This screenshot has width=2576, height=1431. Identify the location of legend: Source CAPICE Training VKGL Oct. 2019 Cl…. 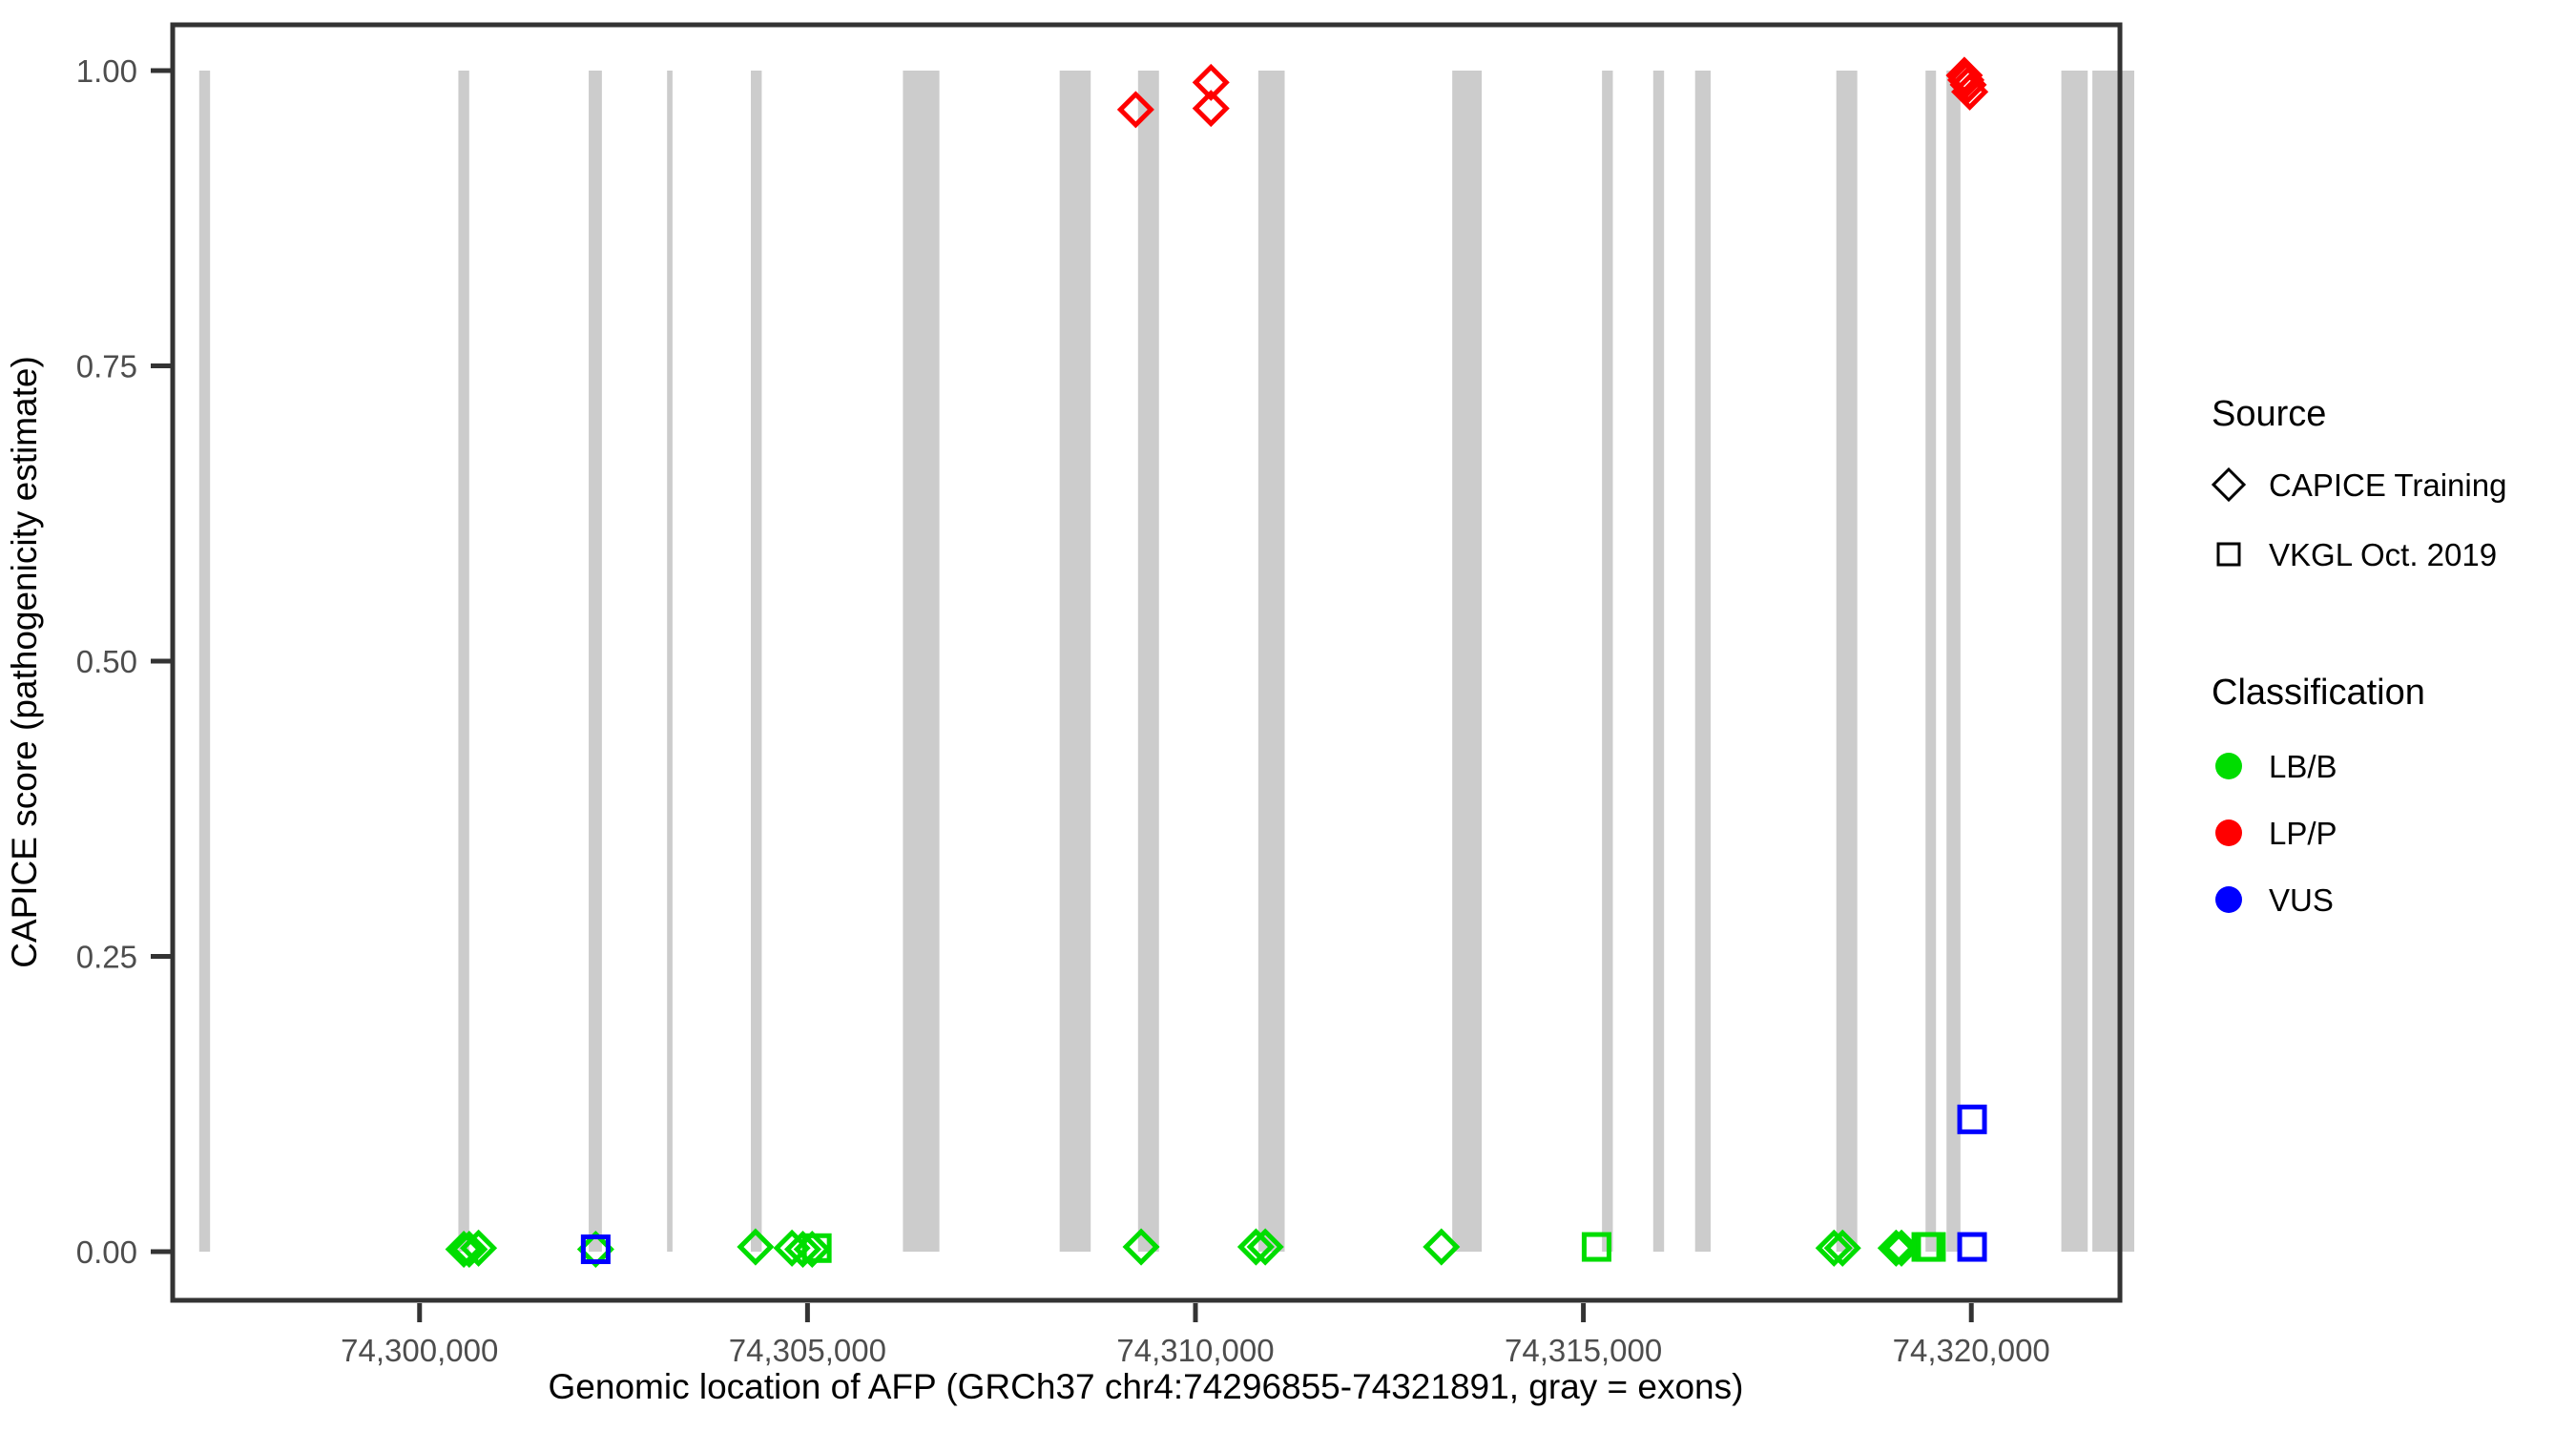
(2358, 656).